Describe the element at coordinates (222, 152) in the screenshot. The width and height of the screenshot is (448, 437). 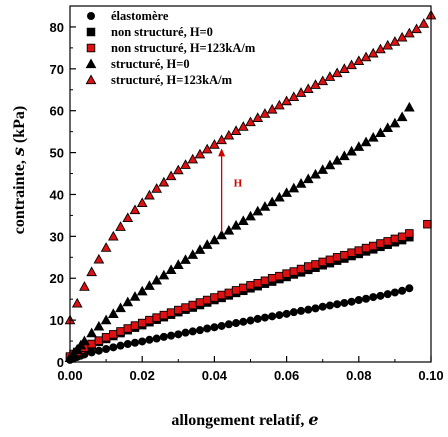
I see `annotation-arrowhead` at that location.